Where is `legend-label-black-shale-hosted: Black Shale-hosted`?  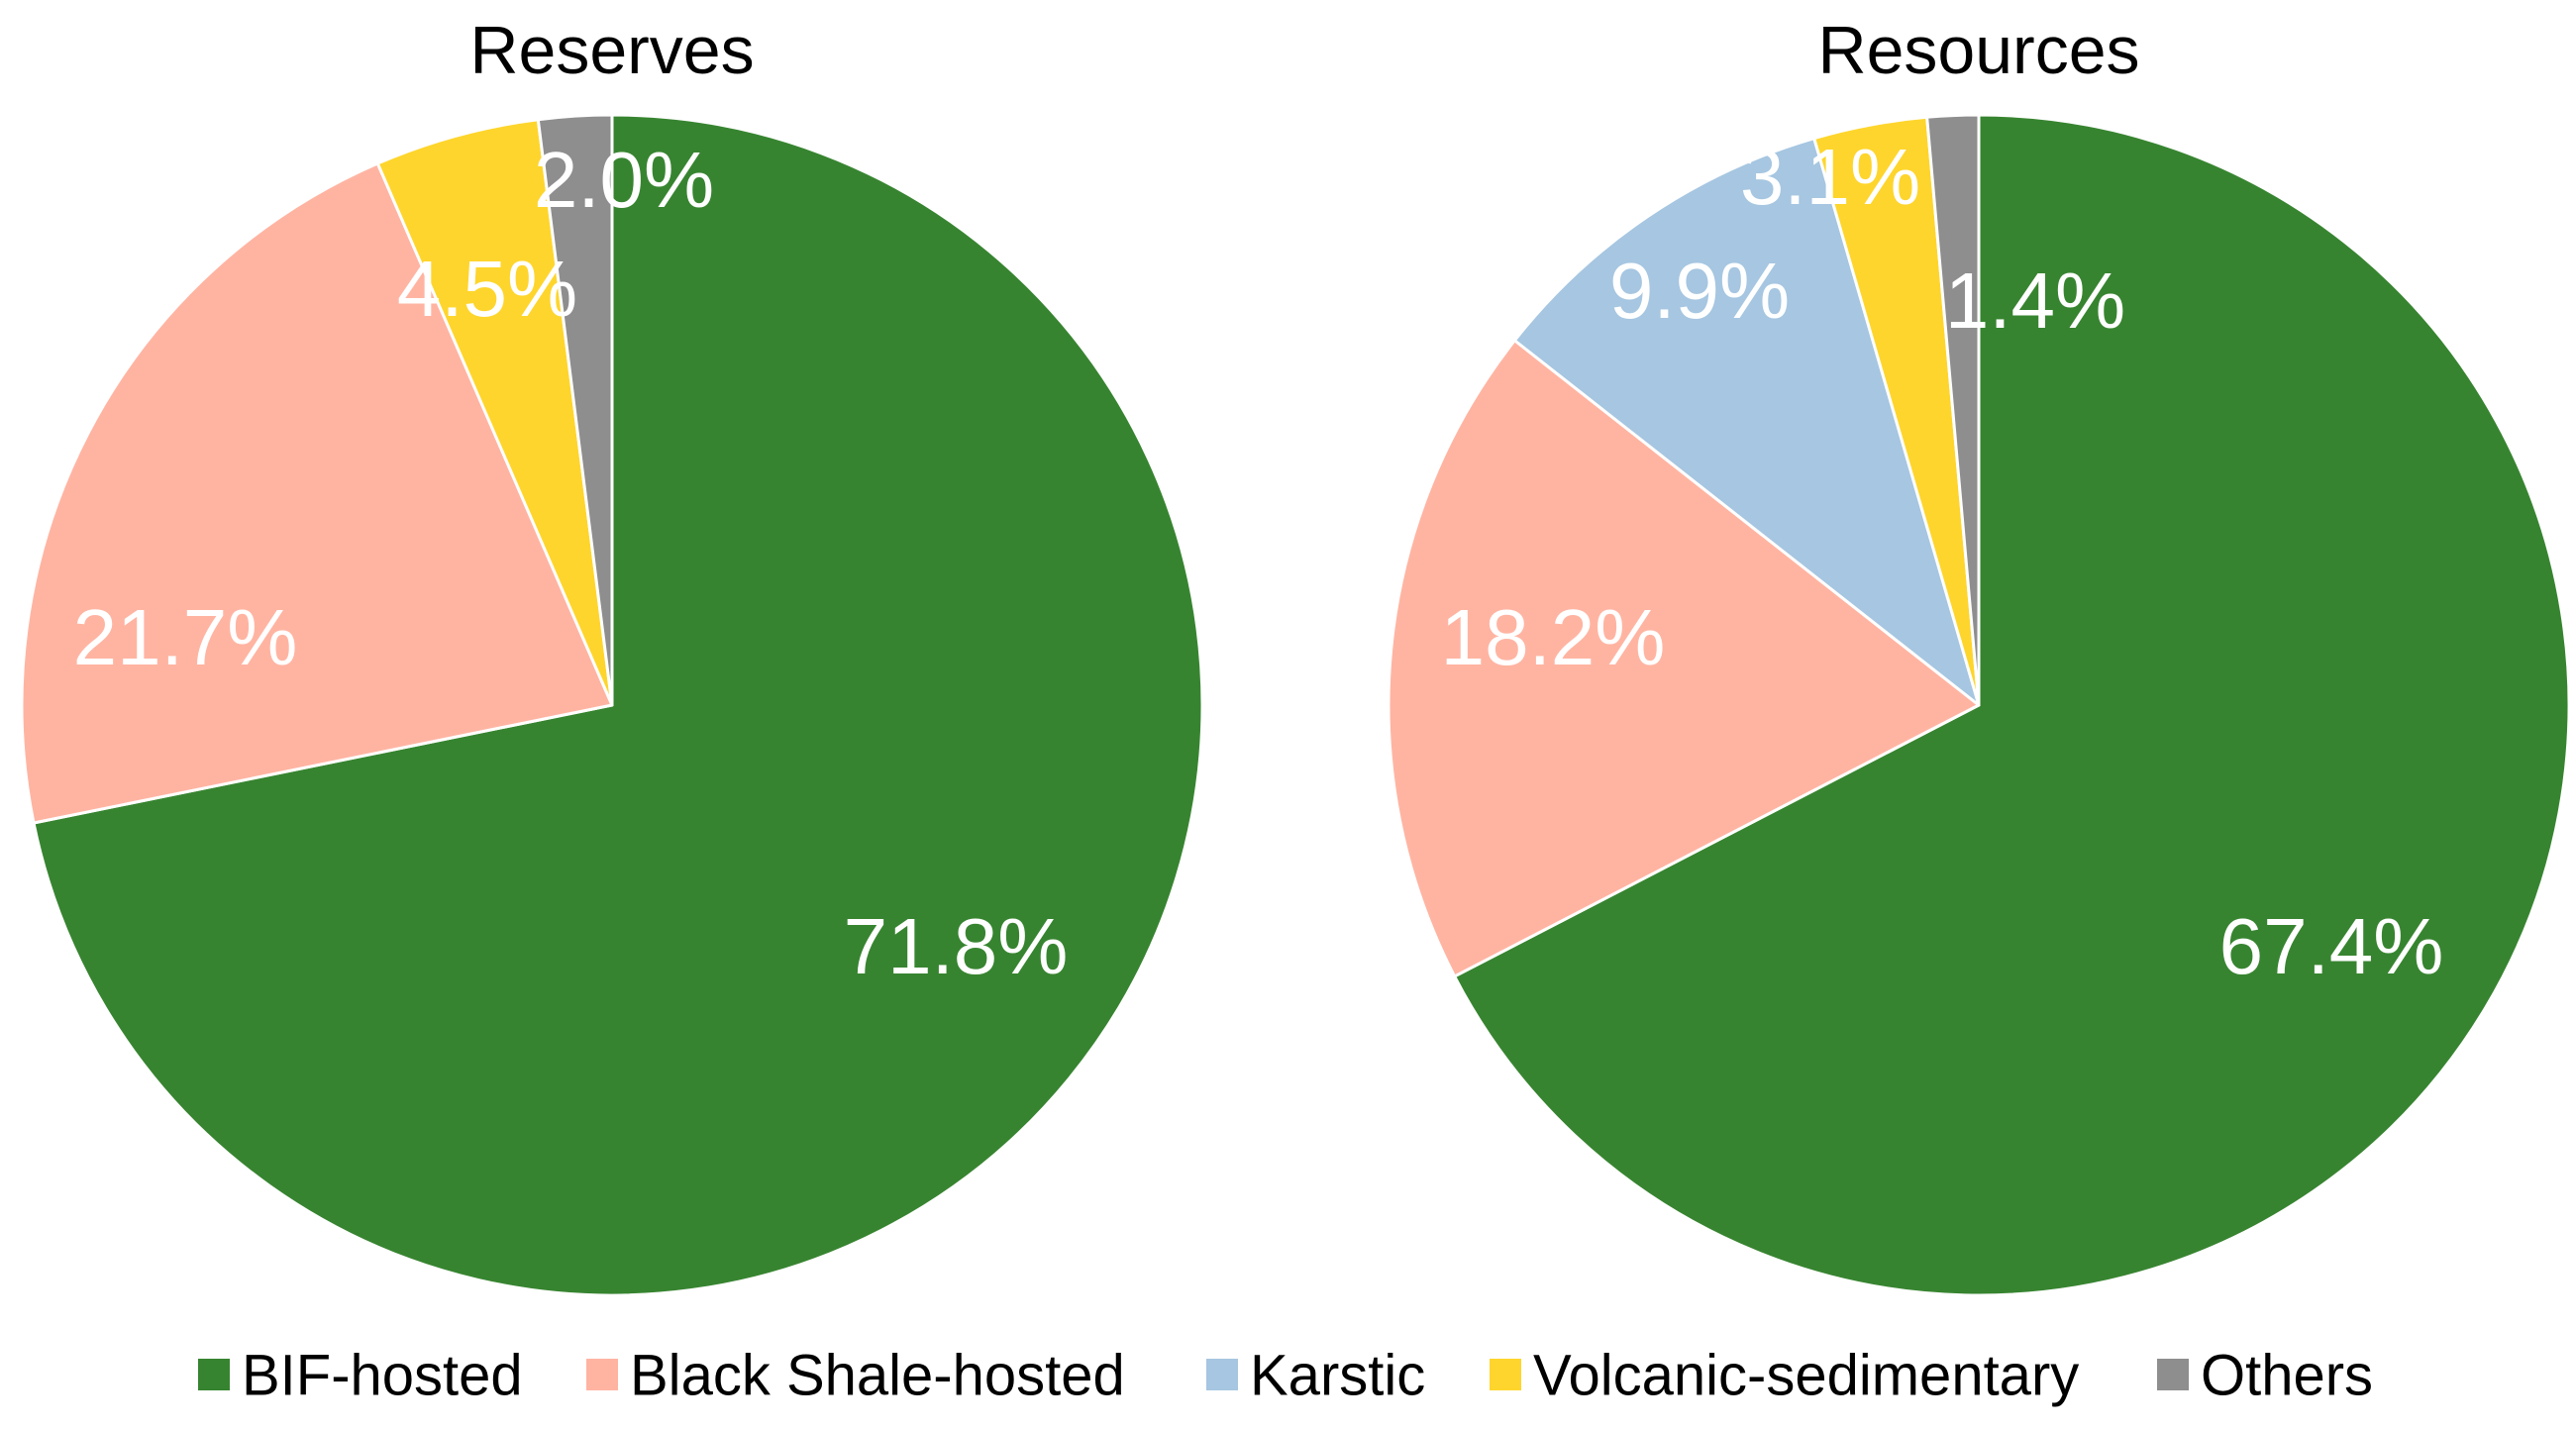
legend-label-black-shale-hosted: Black Shale-hosted is located at coordinates (877, 1375).